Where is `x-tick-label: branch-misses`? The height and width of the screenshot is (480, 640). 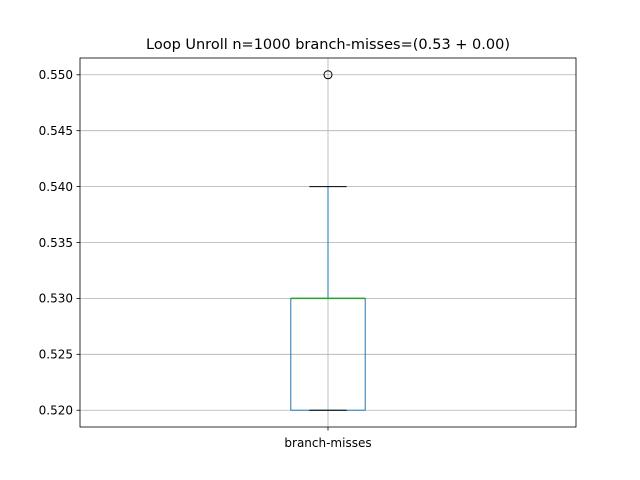 x-tick-label: branch-misses is located at coordinates (327, 443).